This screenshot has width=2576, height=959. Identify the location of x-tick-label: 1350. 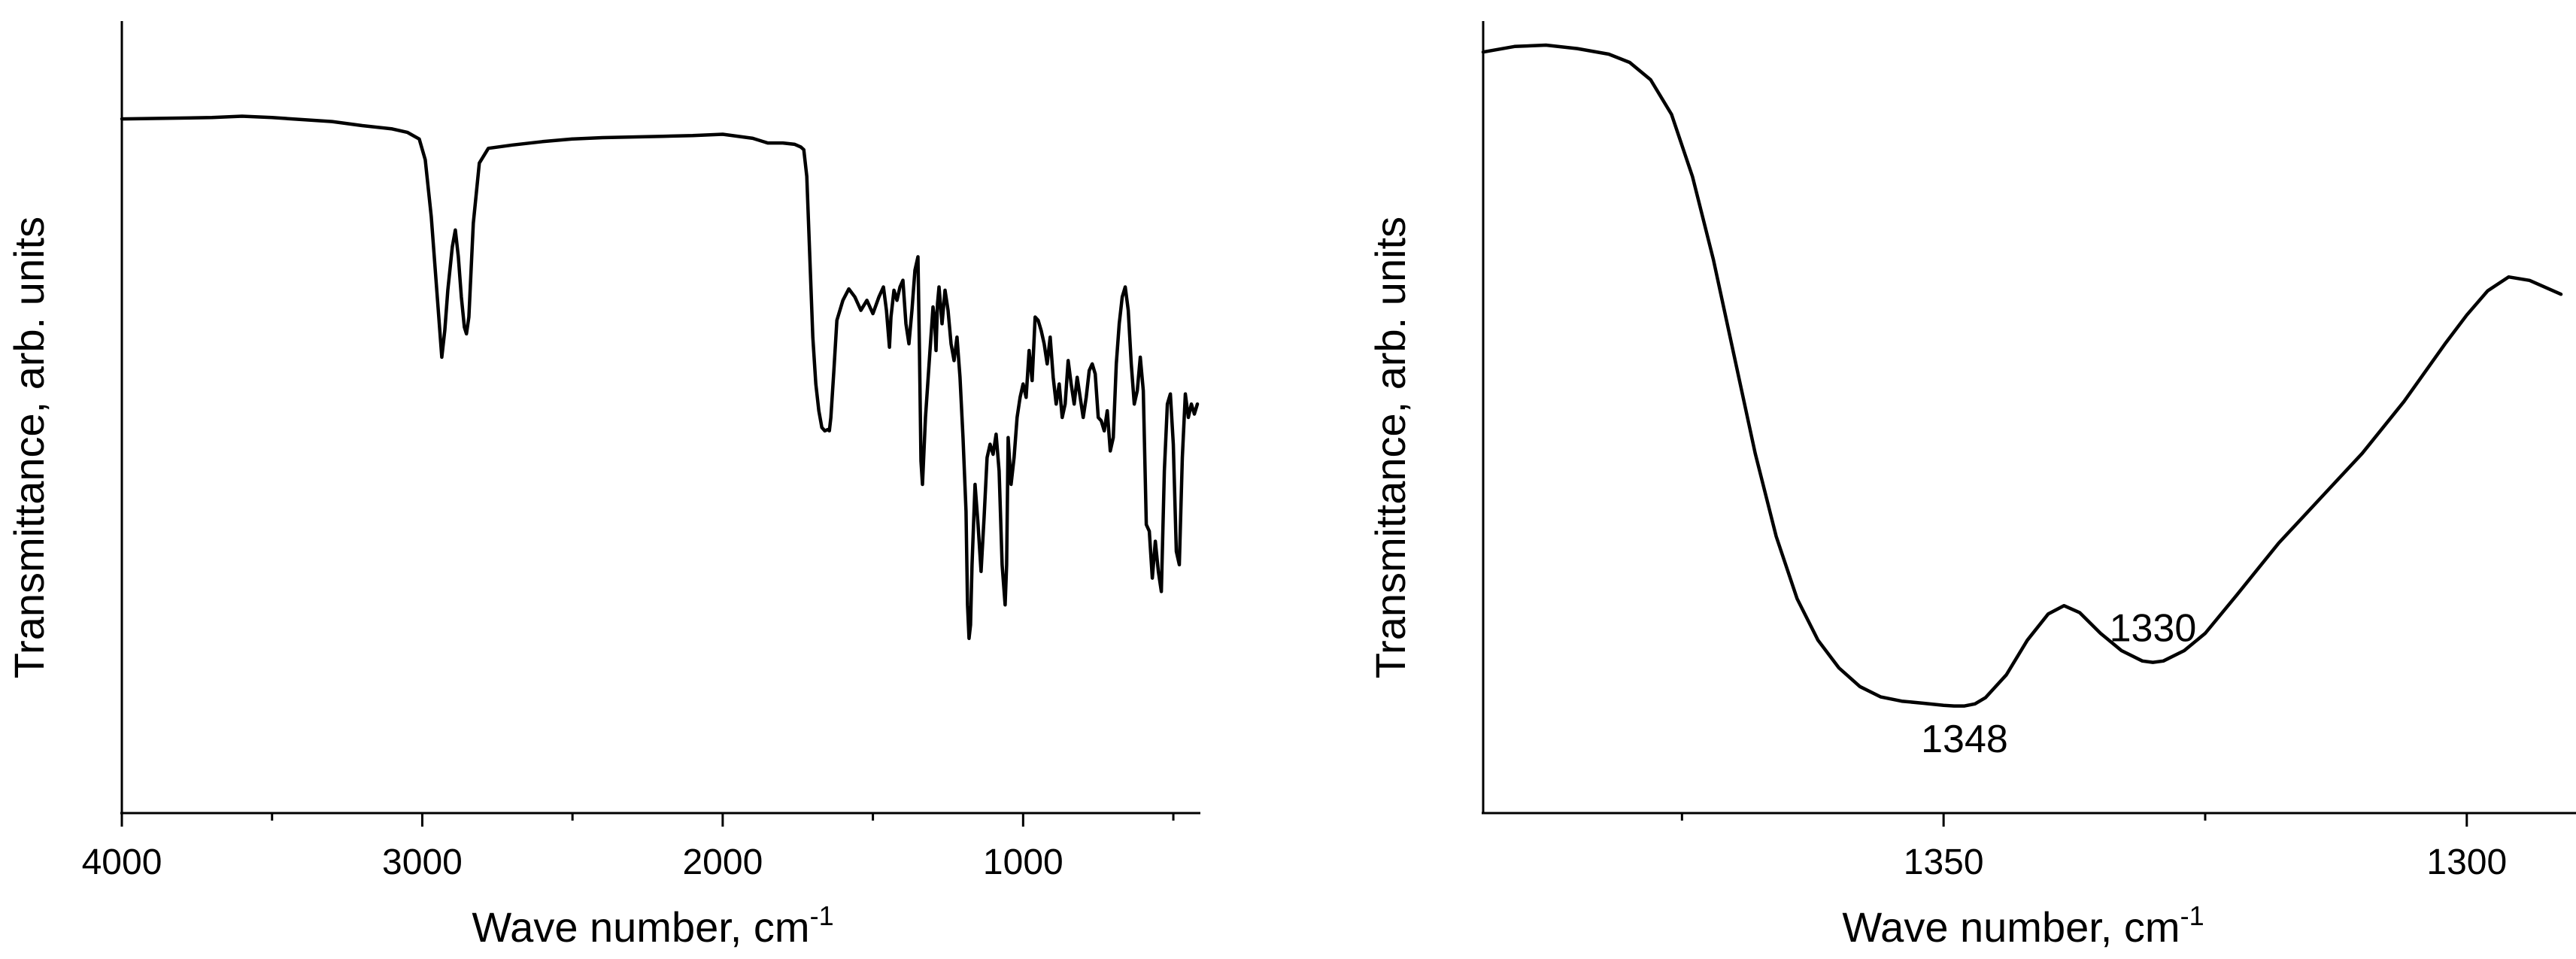
(1944, 862).